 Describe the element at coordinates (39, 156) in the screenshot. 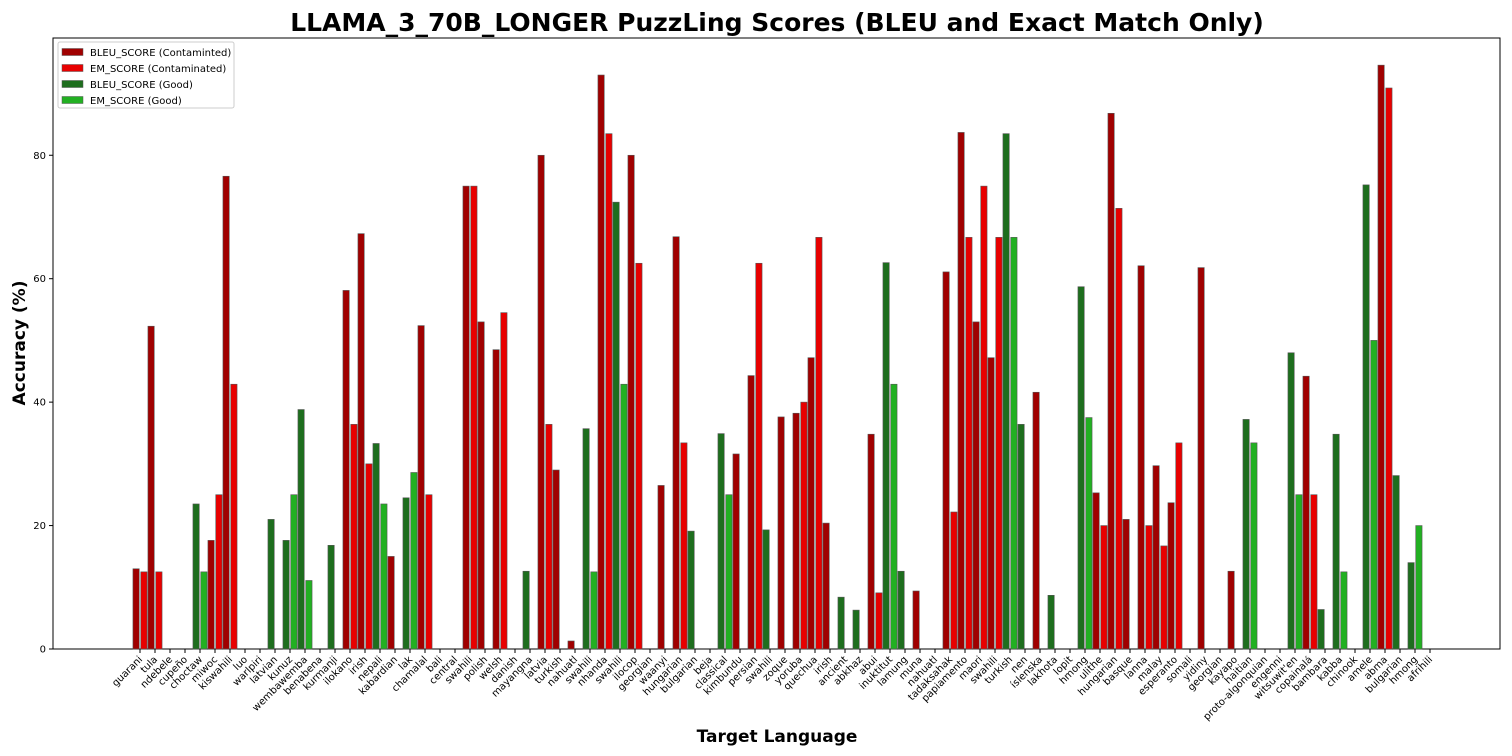

I see `y-tick-label-4: 80` at that location.